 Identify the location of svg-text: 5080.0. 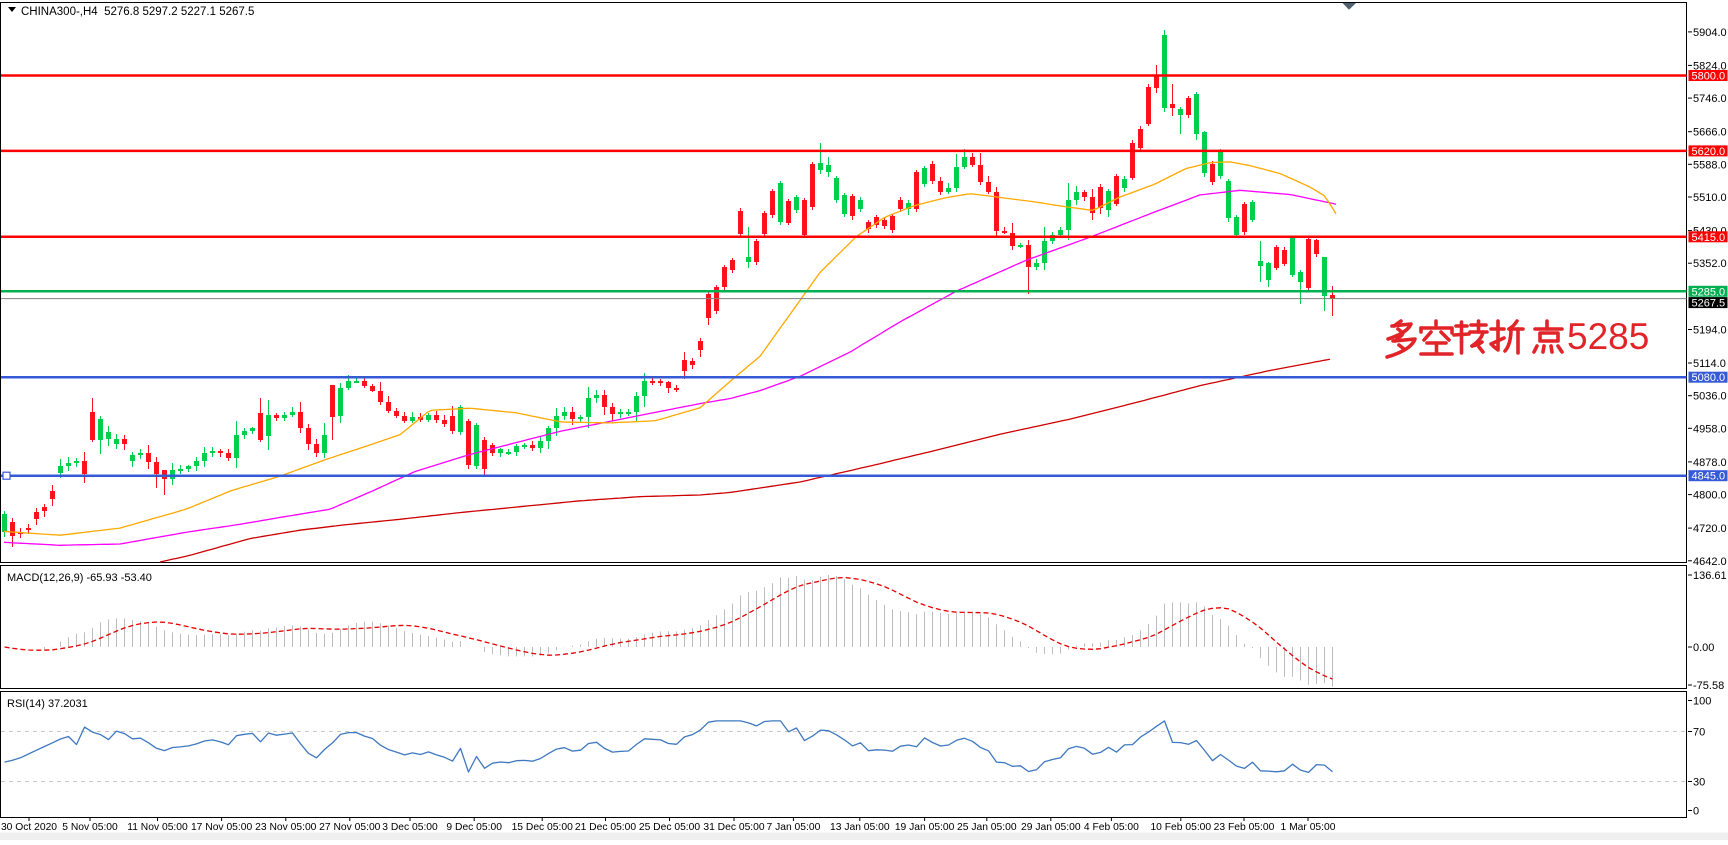
(1709, 378).